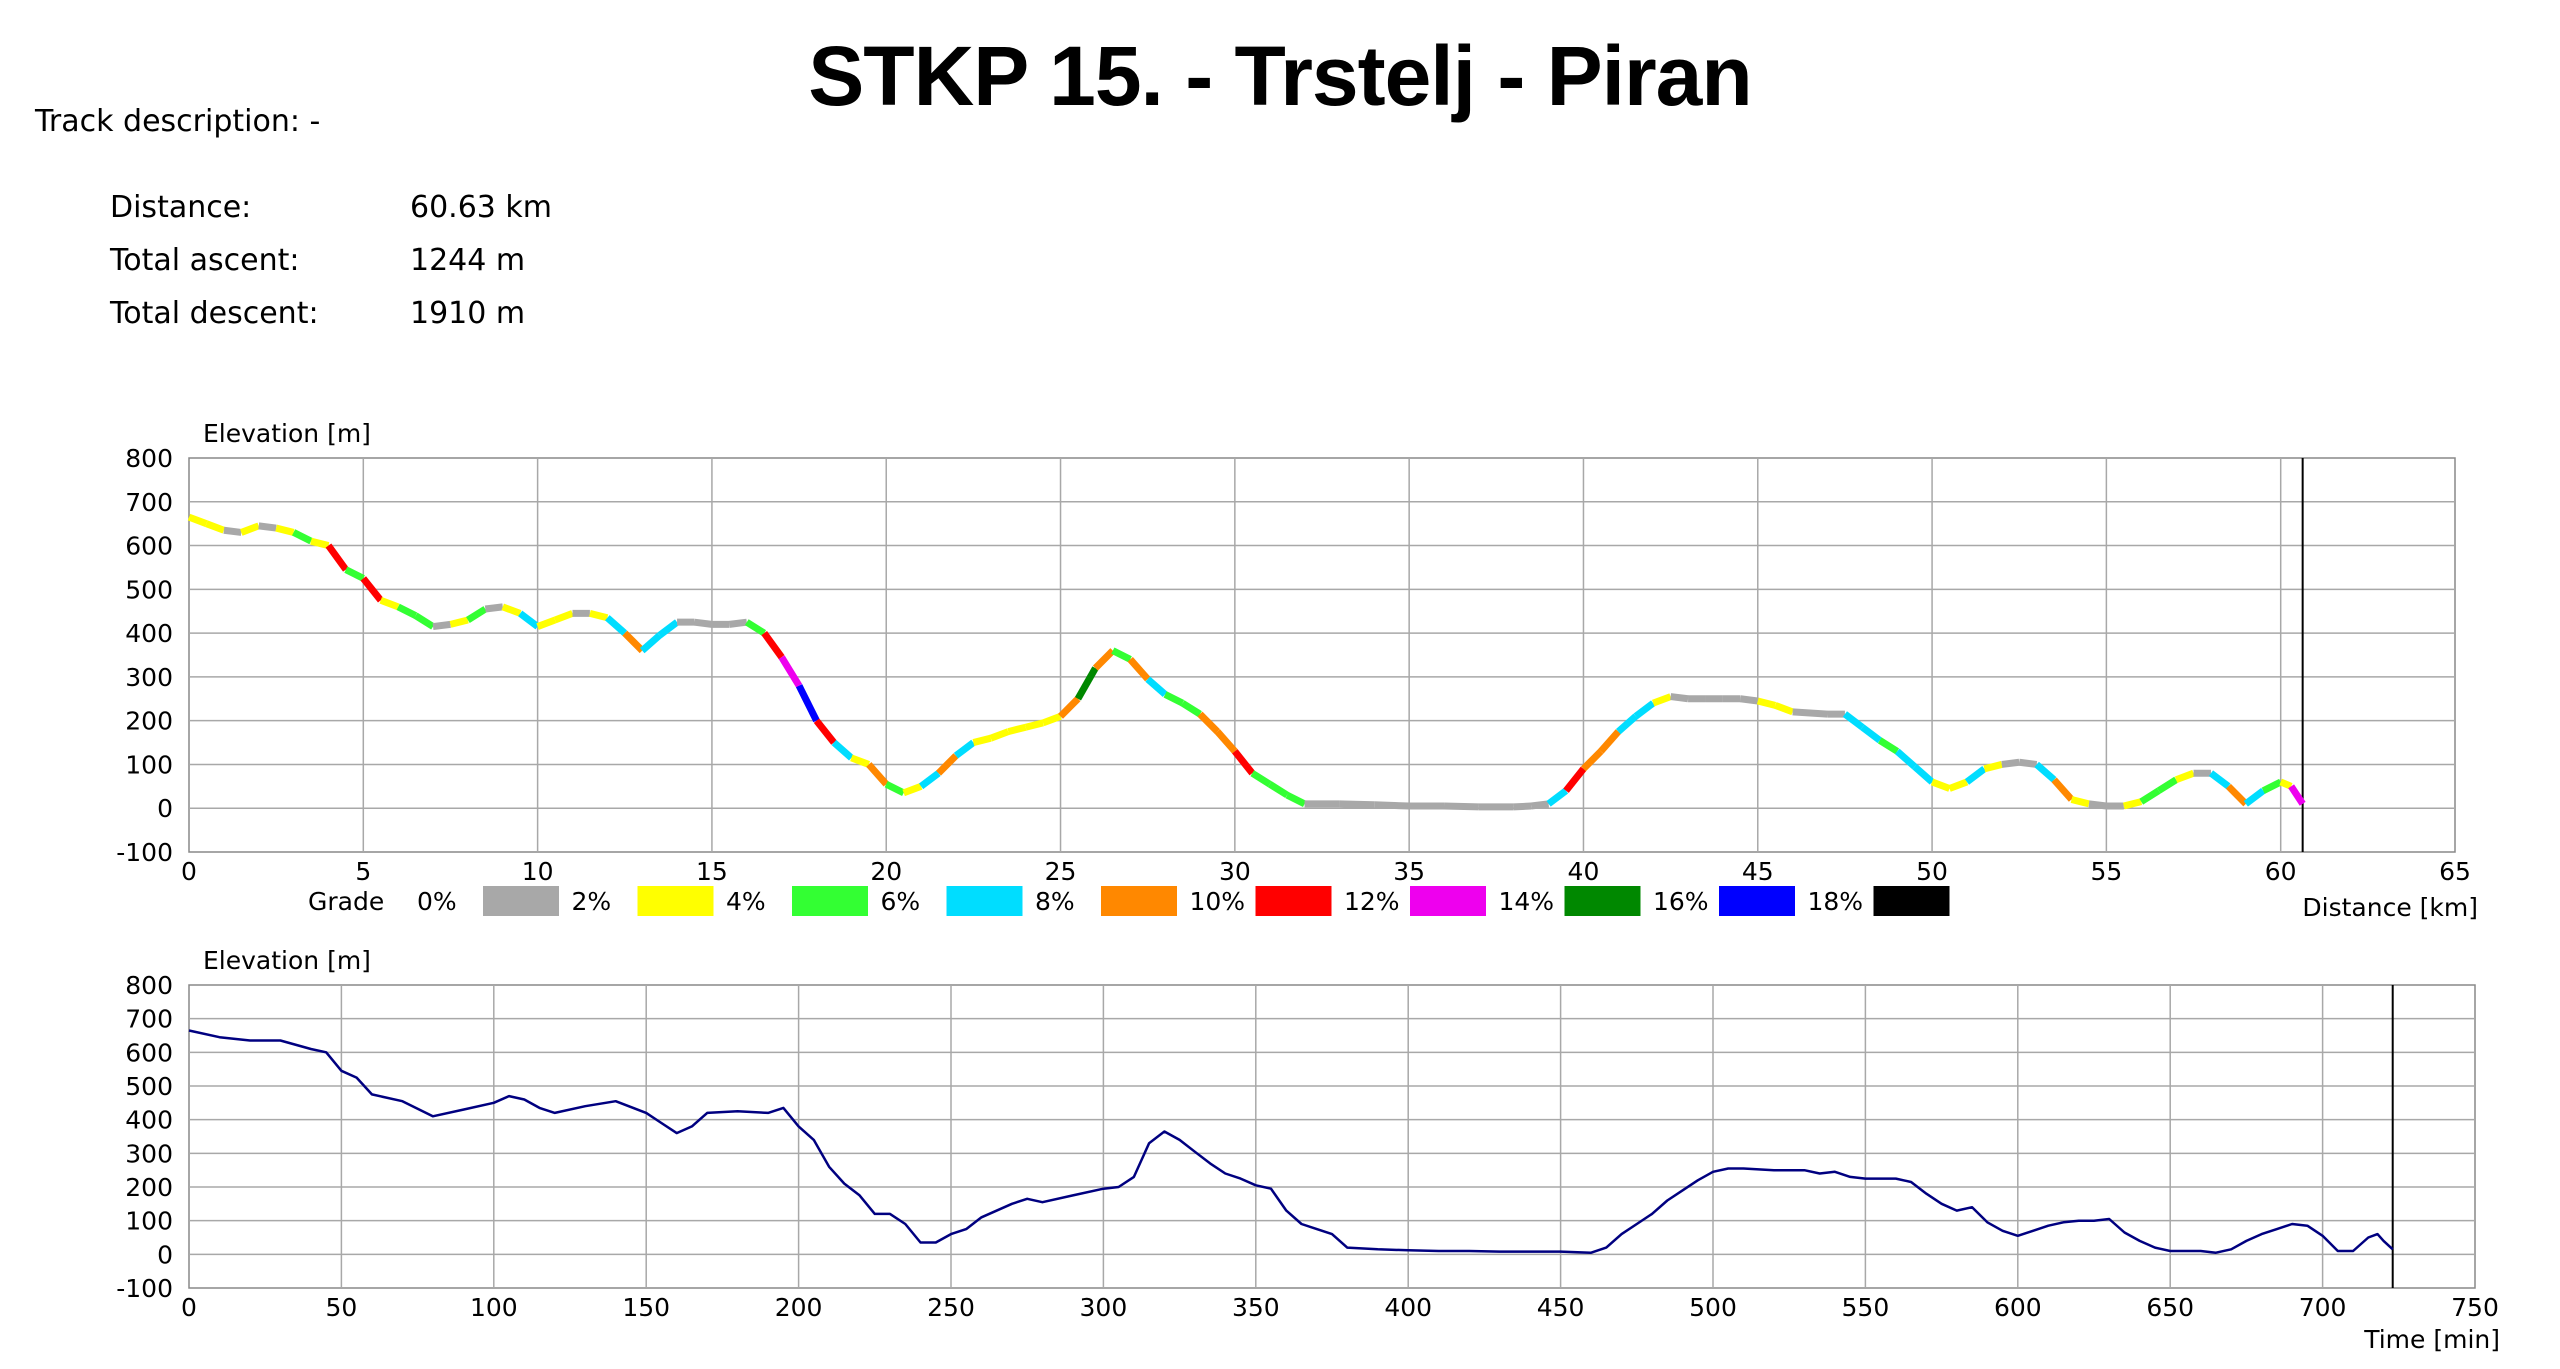 The height and width of the screenshot is (1369, 2560). I want to click on x-tick-label: 600, so click(2018, 1307).